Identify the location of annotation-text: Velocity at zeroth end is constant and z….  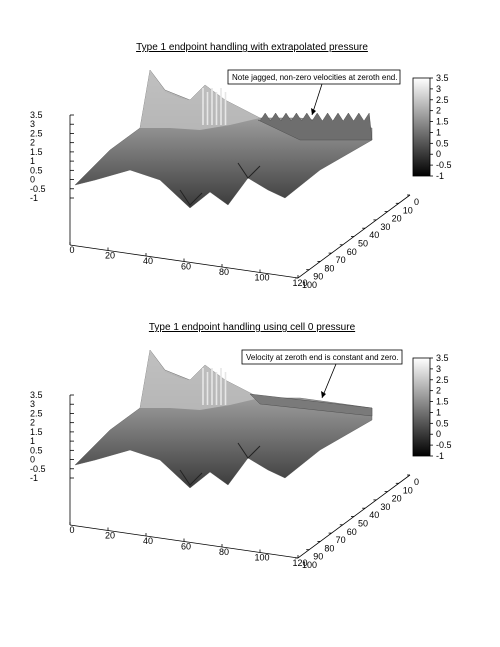
(322, 357).